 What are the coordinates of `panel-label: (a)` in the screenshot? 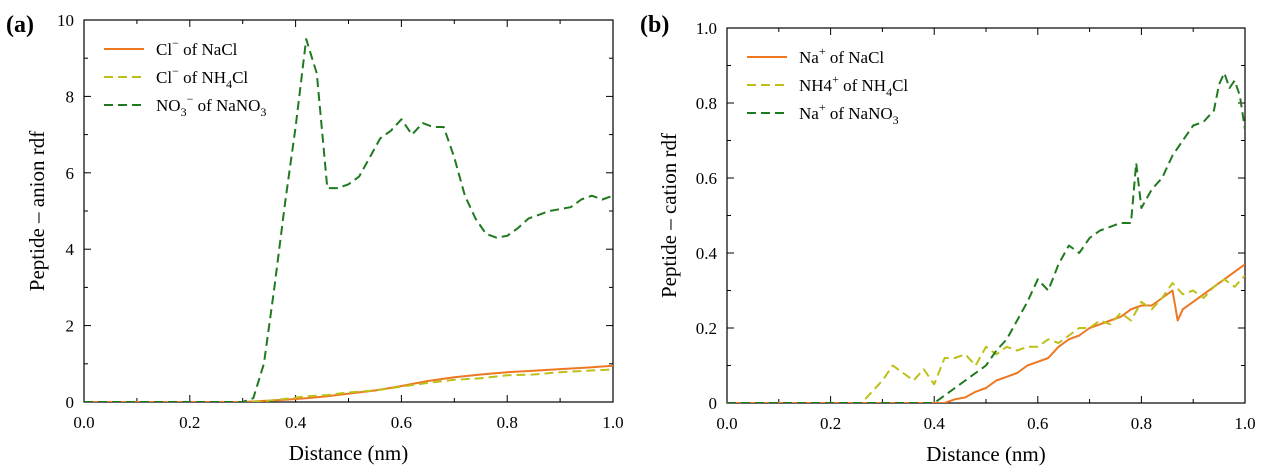 It's located at (20, 25).